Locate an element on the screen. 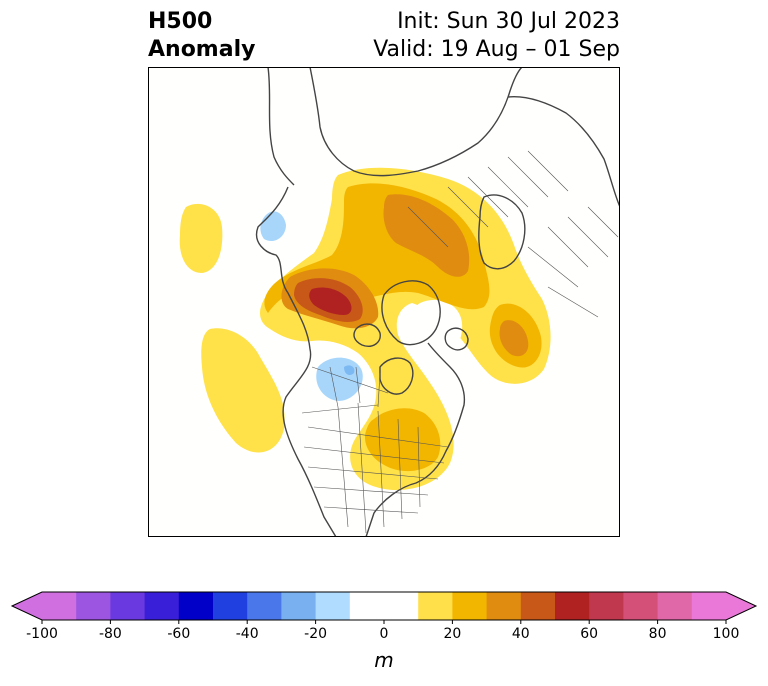 This screenshot has width=768, height=686. colorbar-tick-label: -100 is located at coordinates (42, 634).